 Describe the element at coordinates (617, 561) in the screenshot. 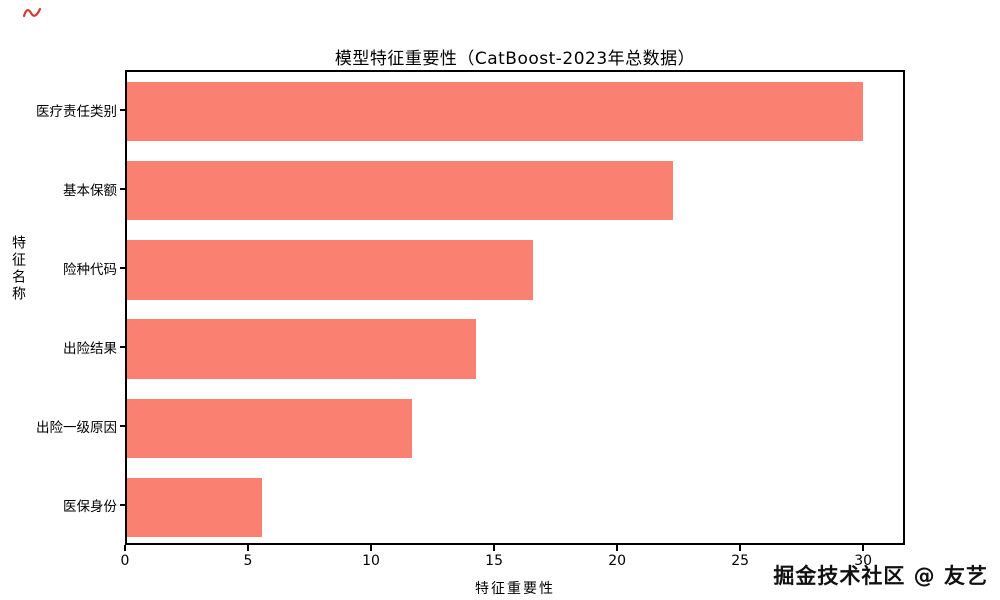

I see `x-tick-label: 20` at that location.